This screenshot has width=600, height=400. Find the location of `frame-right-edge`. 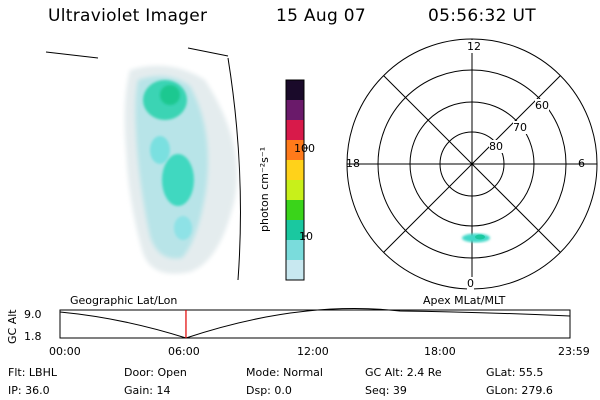

frame-right-edge is located at coordinates (234, 169).